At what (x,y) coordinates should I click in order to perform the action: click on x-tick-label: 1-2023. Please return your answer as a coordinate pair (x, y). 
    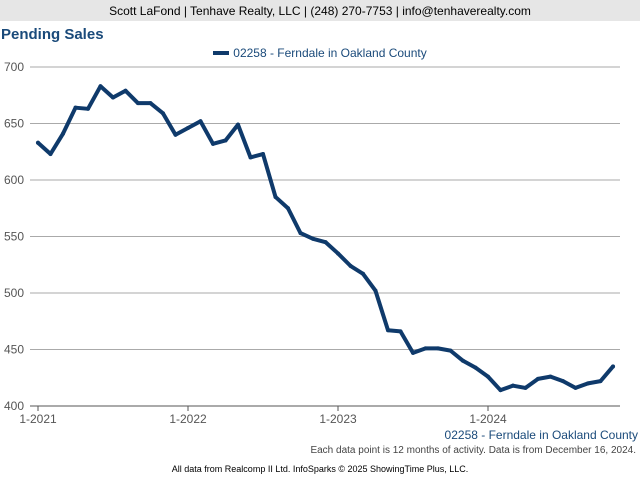
    Looking at the image, I should click on (338, 419).